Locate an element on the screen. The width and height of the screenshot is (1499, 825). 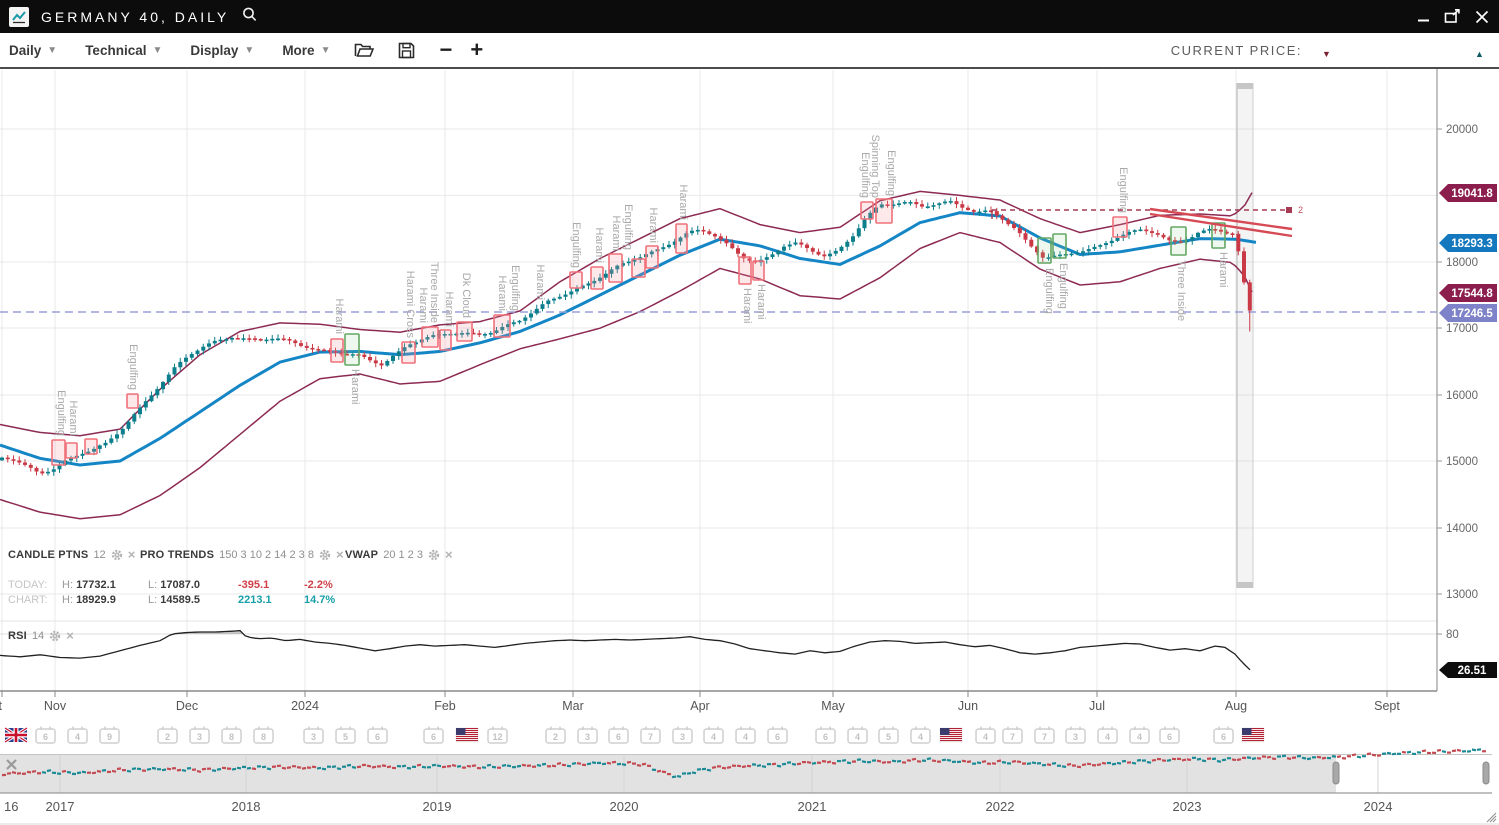
technical-dropdown-label: Technical is located at coordinates (116, 50).